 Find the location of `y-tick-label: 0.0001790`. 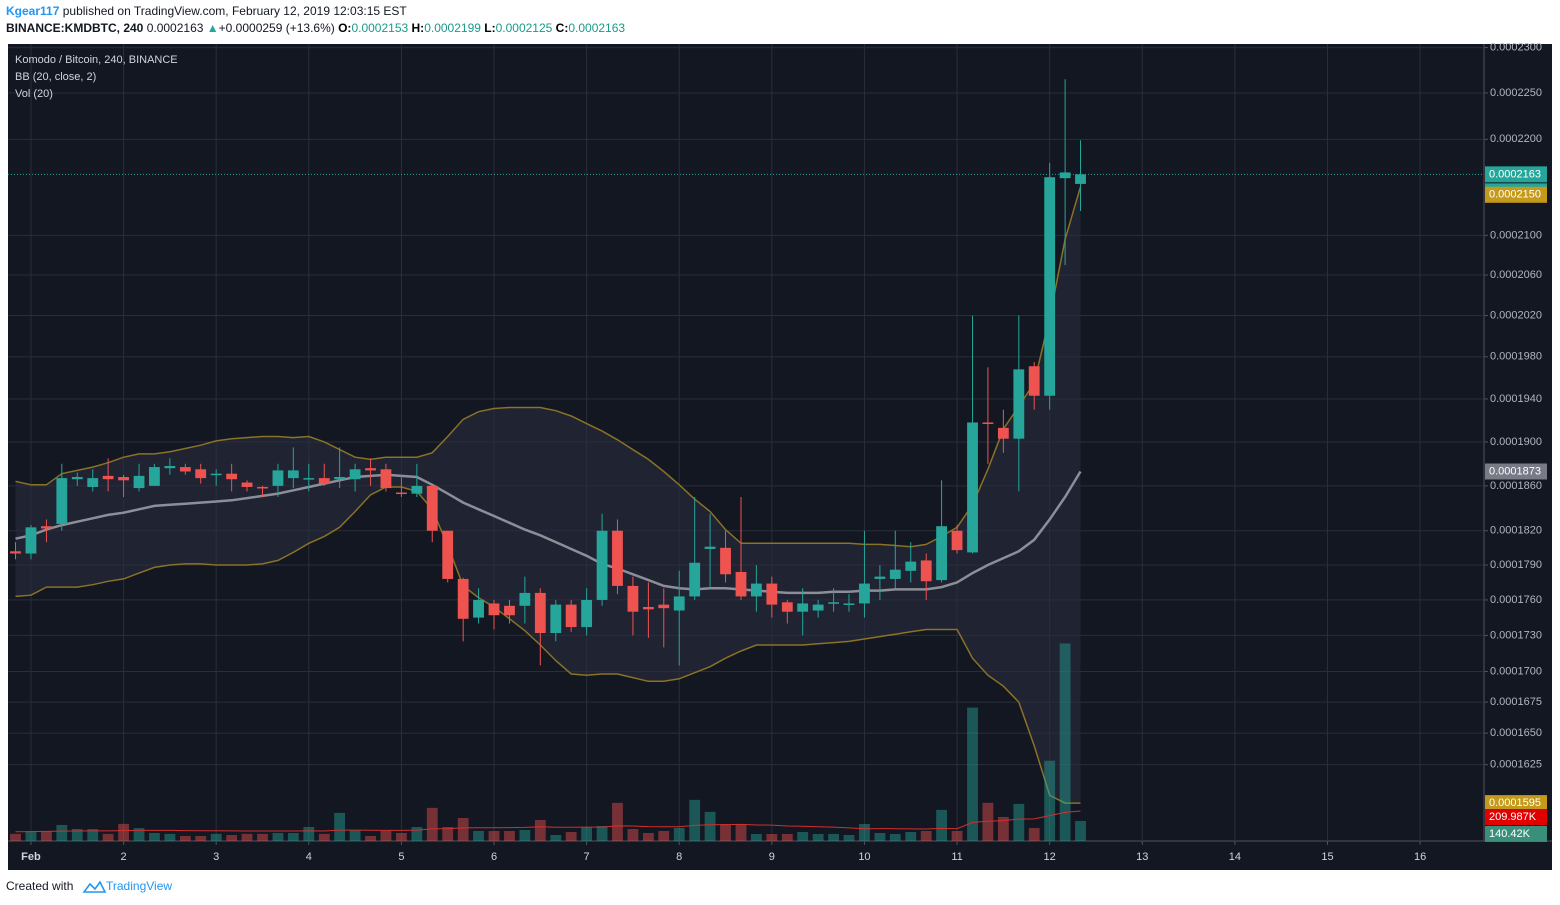

y-tick-label: 0.0001790 is located at coordinates (1516, 565).